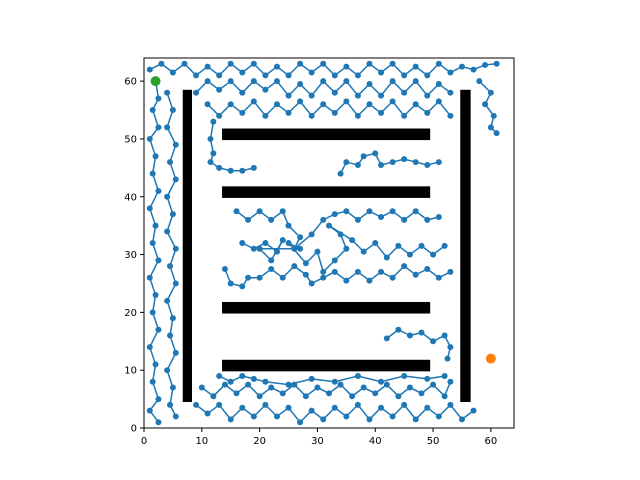 The width and height of the screenshot is (640, 480). Describe the element at coordinates (130, 82) in the screenshot. I see `y-tick-label: 60` at that location.